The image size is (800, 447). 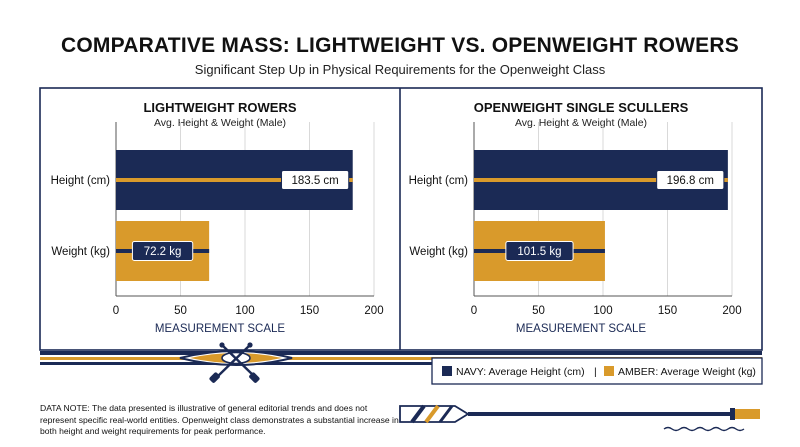 I want to click on legend-swatch-navy, so click(x=447, y=371).